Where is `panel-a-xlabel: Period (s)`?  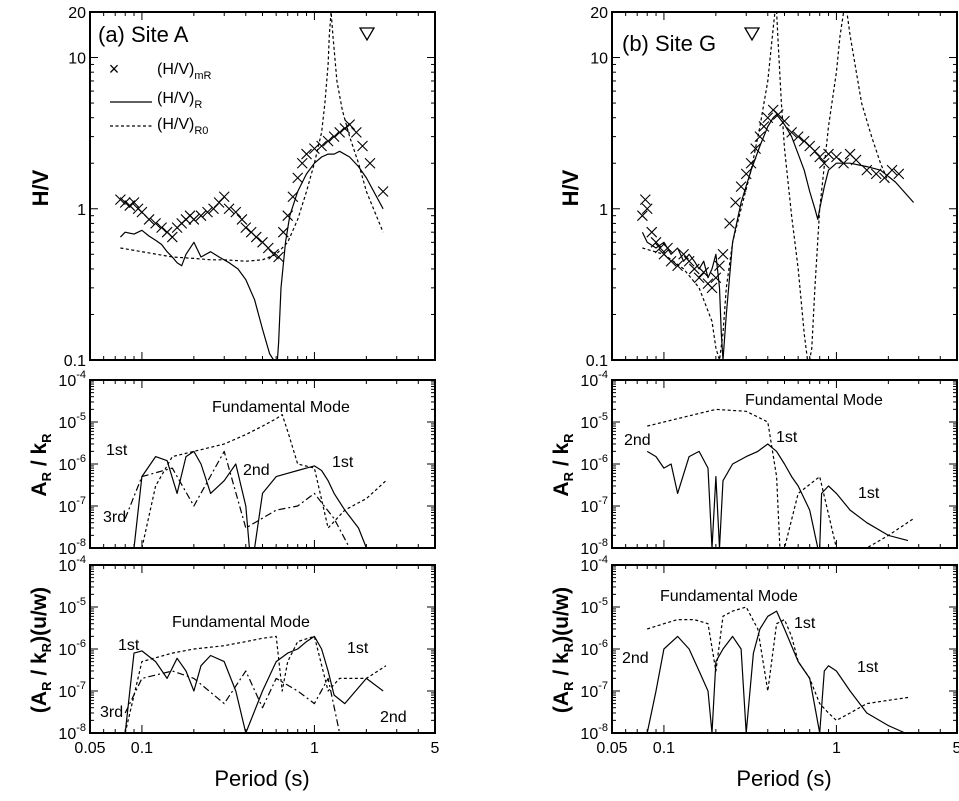
panel-a-xlabel: Period (s) is located at coordinates (261, 778).